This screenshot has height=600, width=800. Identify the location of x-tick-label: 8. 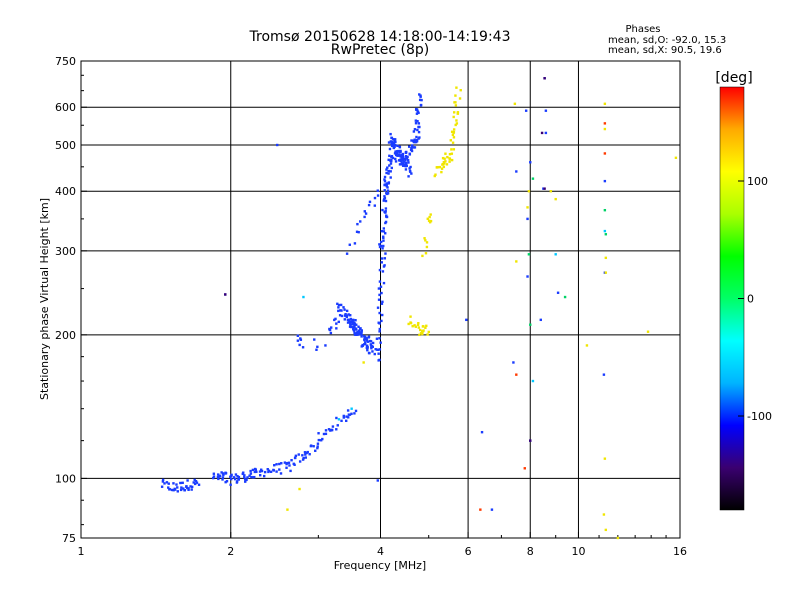
(530, 551).